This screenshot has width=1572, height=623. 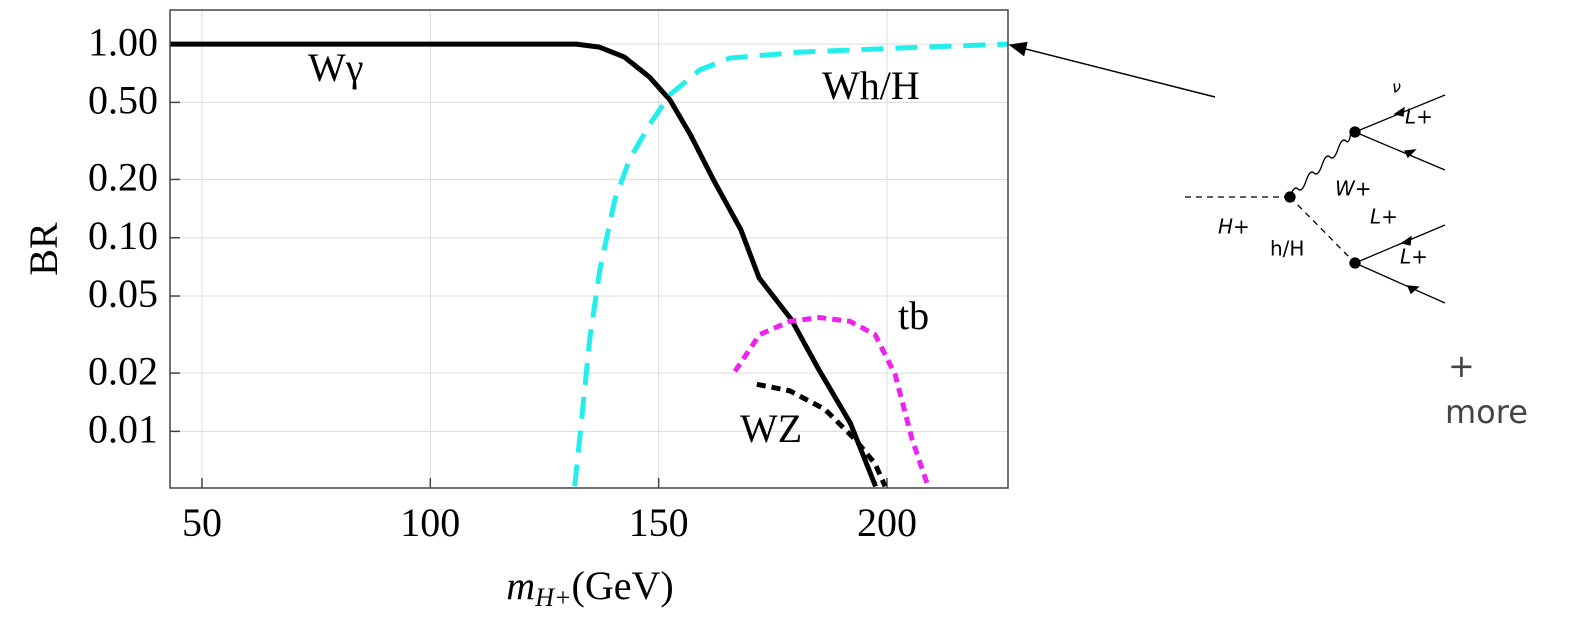 What do you see at coordinates (1322, 230) in the screenshot?
I see `h-line` at bounding box center [1322, 230].